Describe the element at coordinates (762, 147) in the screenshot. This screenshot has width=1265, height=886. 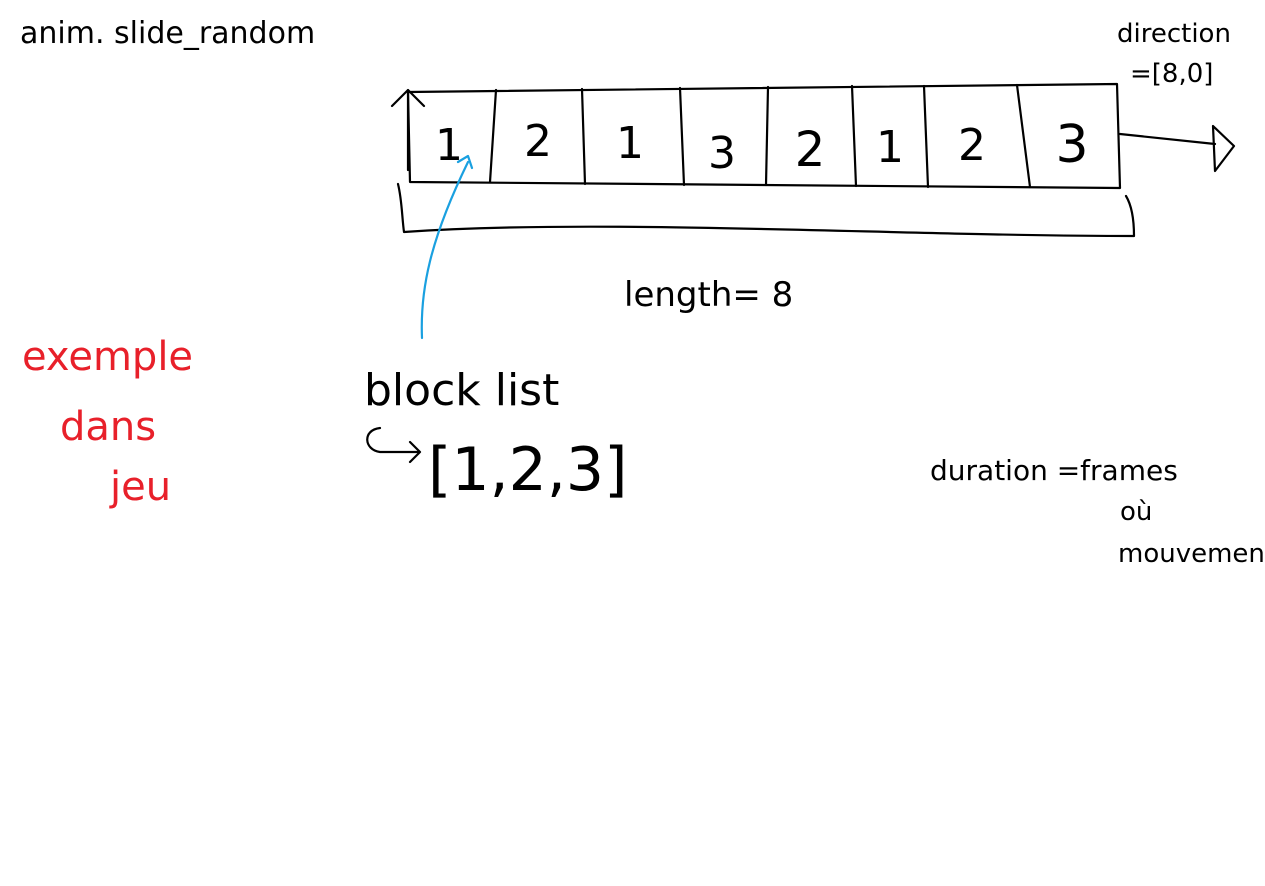
I see `cell-values: 1 2 1 3 2 1 2 3` at that location.